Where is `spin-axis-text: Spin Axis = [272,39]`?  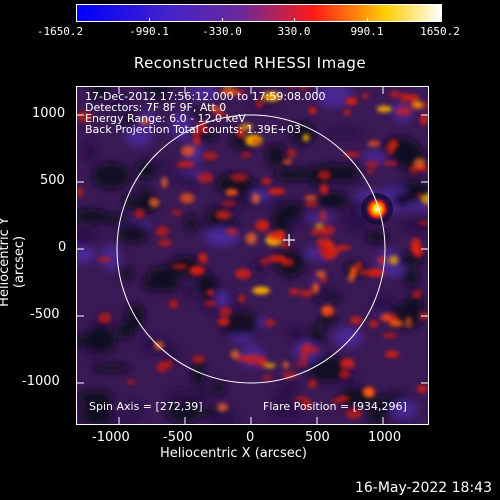
spin-axis-text: Spin Axis = [272,39] is located at coordinates (146, 406).